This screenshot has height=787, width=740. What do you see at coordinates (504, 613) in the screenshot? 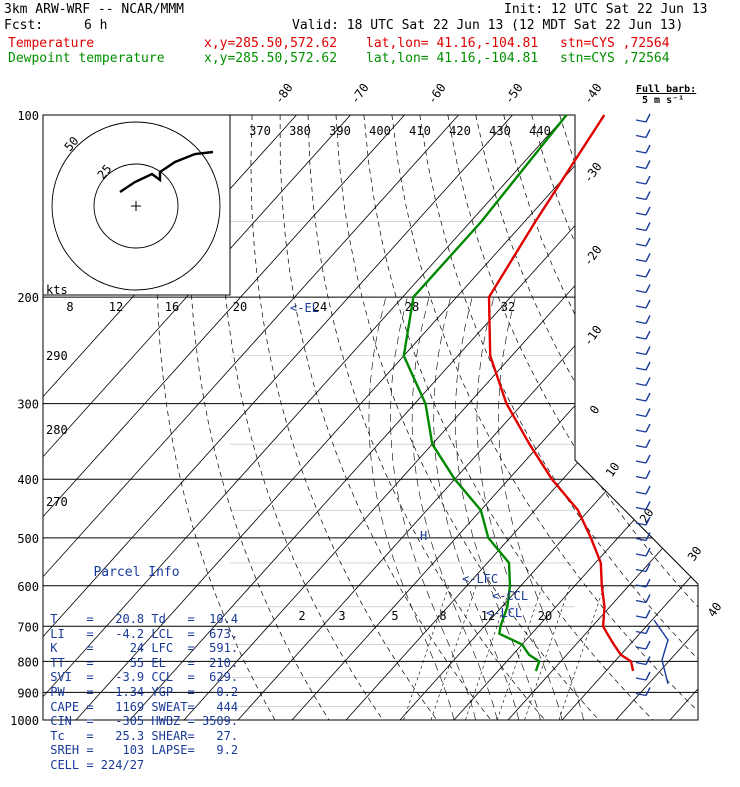
I see `marker-lcl: <-LCL` at bounding box center [504, 613].